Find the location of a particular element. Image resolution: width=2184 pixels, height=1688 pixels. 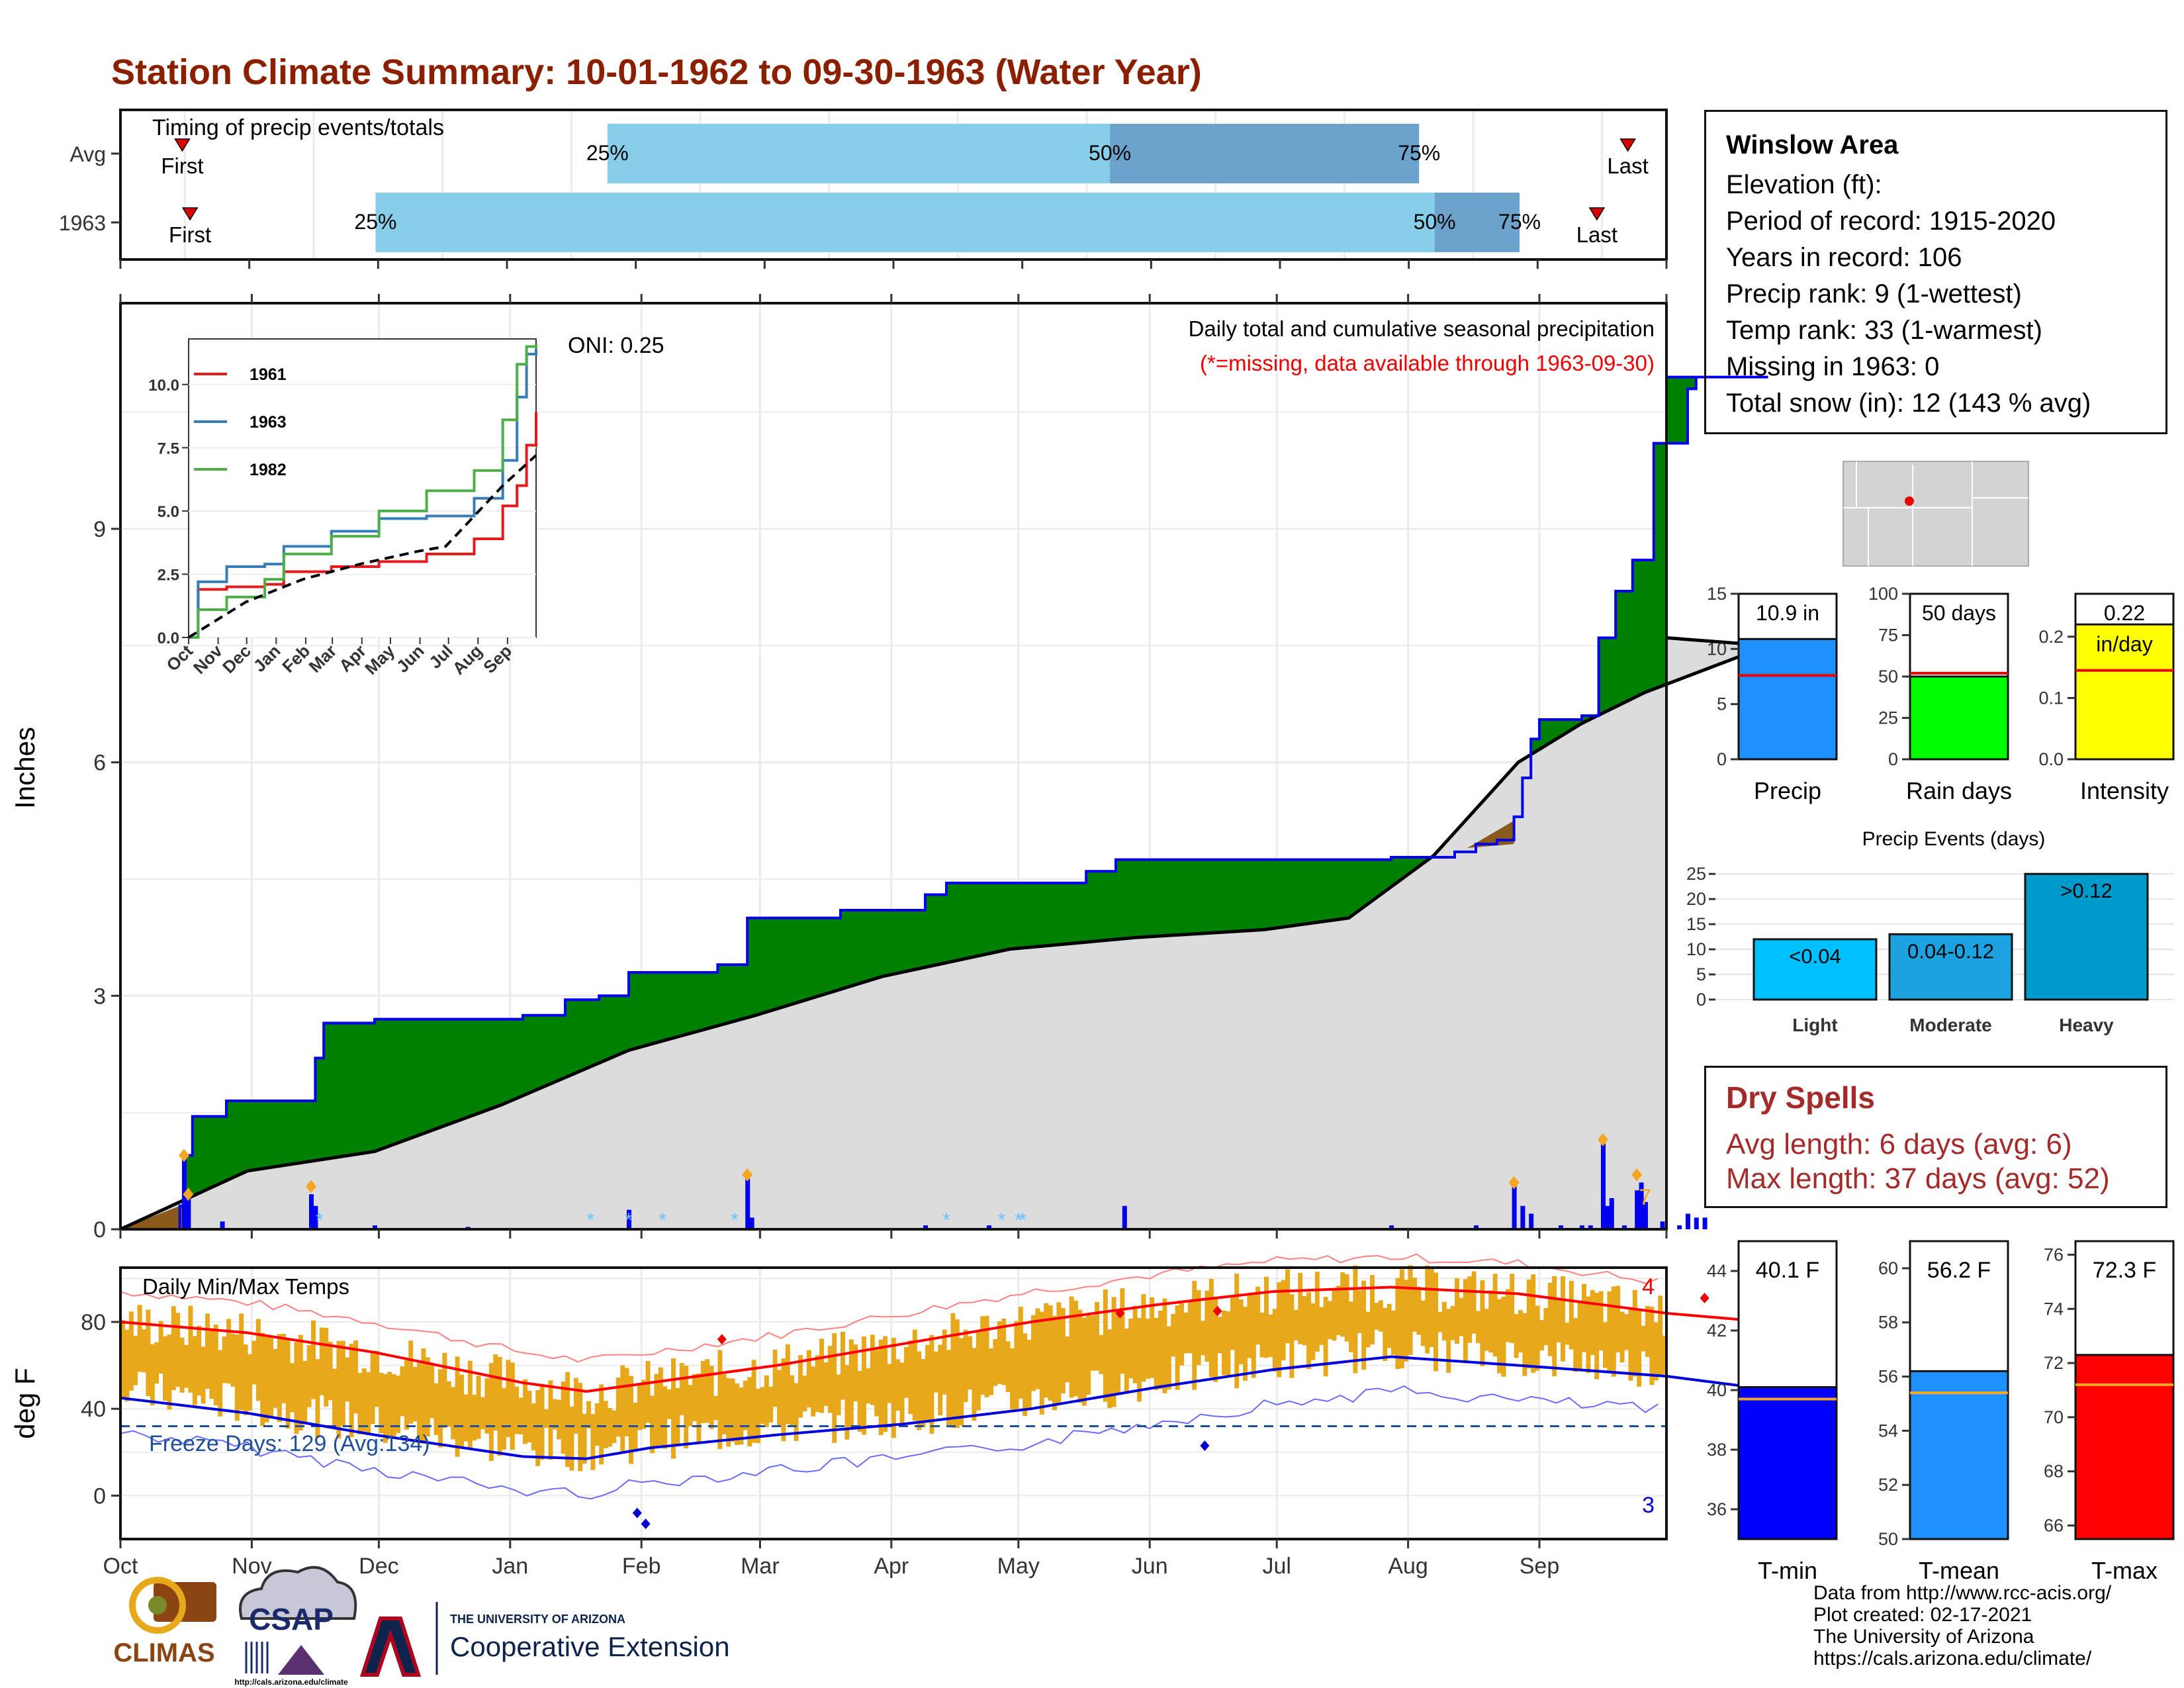

record-low-count: 3 is located at coordinates (1649, 1505).